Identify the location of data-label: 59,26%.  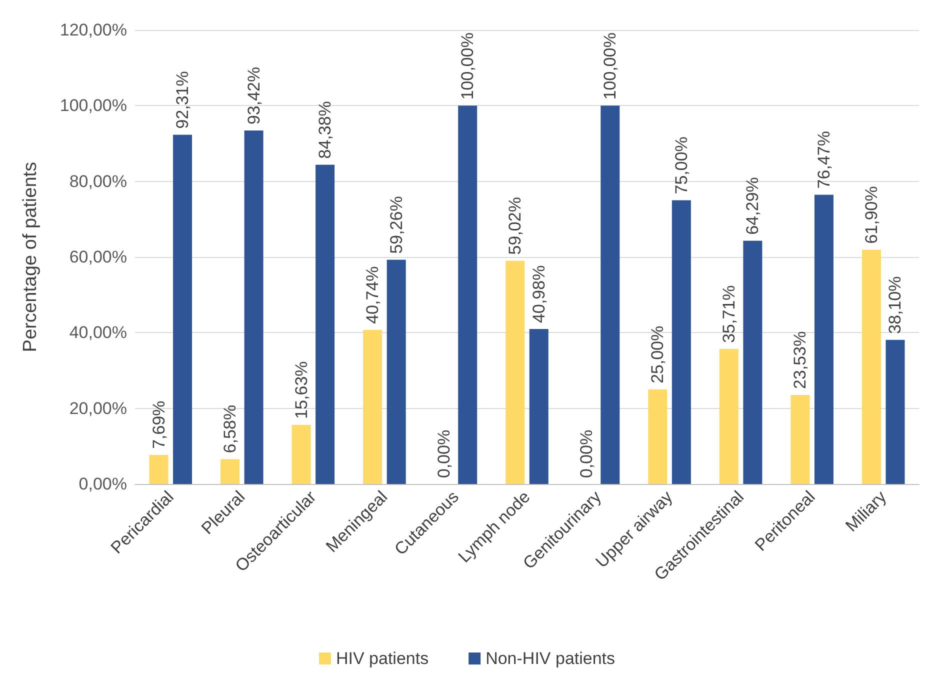
(396, 225).